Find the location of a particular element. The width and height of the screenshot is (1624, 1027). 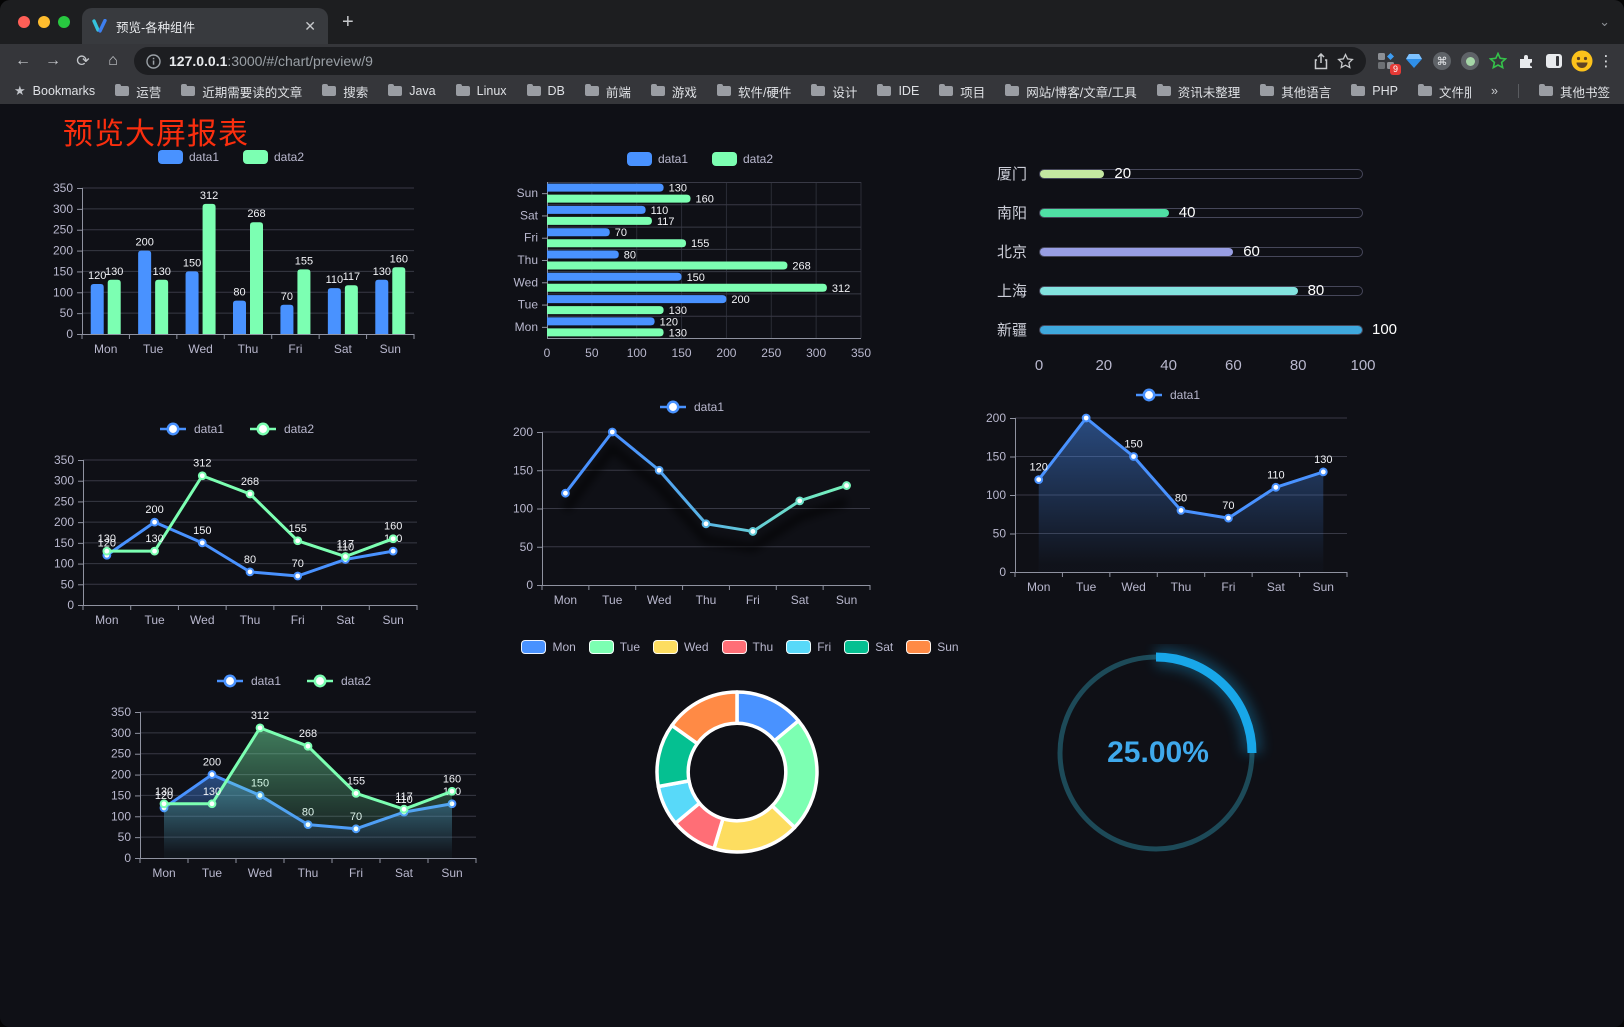

bookmark-item: 网站/博客/文章/工具 is located at coordinates (1071, 91).